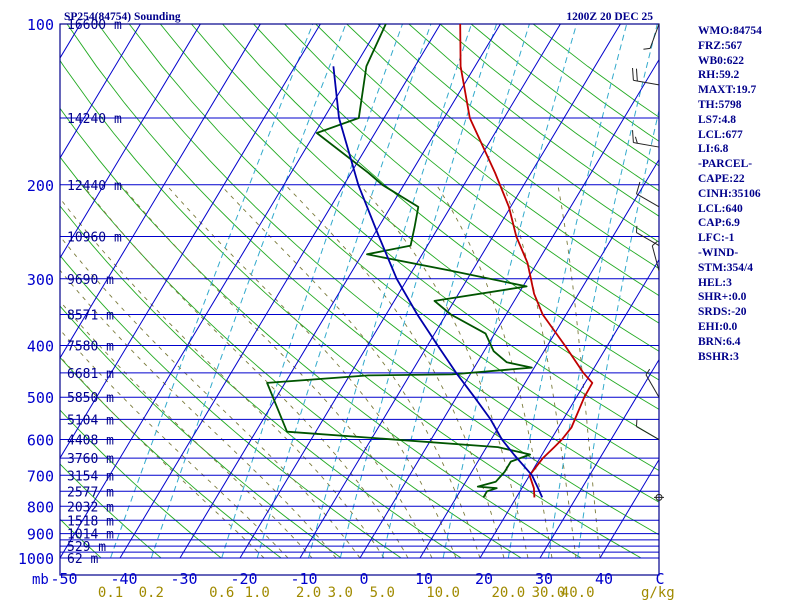 The width and height of the screenshot is (800, 600). What do you see at coordinates (90, 476) in the screenshot?
I see `height-label: 3154 m` at bounding box center [90, 476].